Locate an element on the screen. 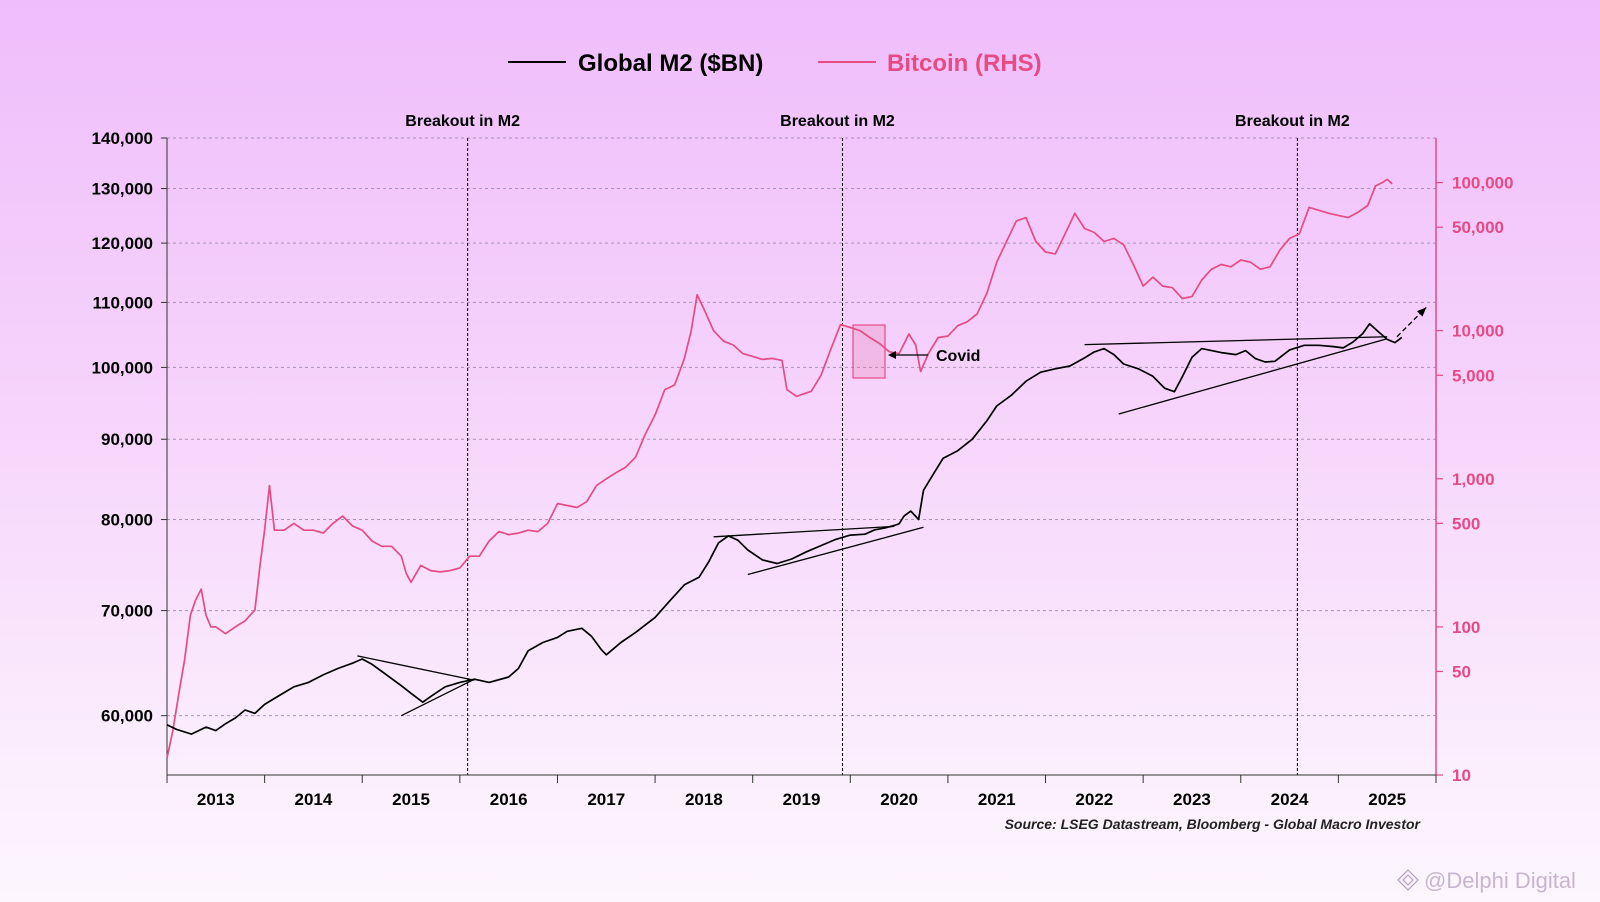 The image size is (1600, 902). right-axis-ticks: 10 50 100 500 1,000 5,000 10,000 50,000 100,000 is located at coordinates (1474, 479).